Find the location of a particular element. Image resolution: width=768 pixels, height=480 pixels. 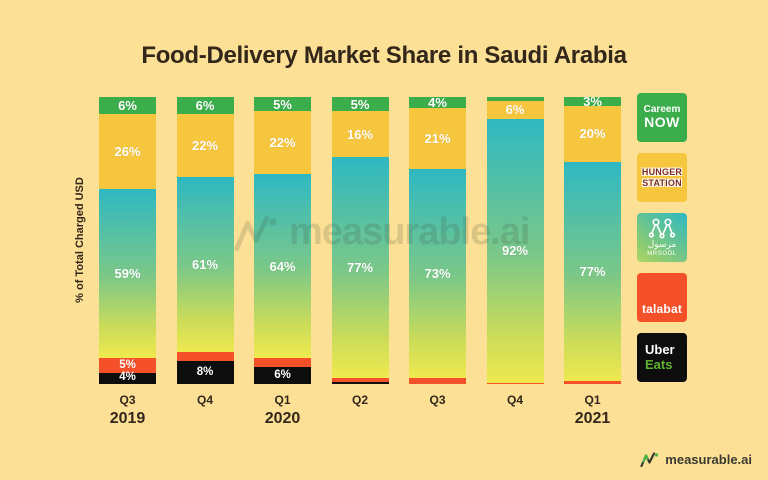

segment-hunger: 16% is located at coordinates (360, 134).